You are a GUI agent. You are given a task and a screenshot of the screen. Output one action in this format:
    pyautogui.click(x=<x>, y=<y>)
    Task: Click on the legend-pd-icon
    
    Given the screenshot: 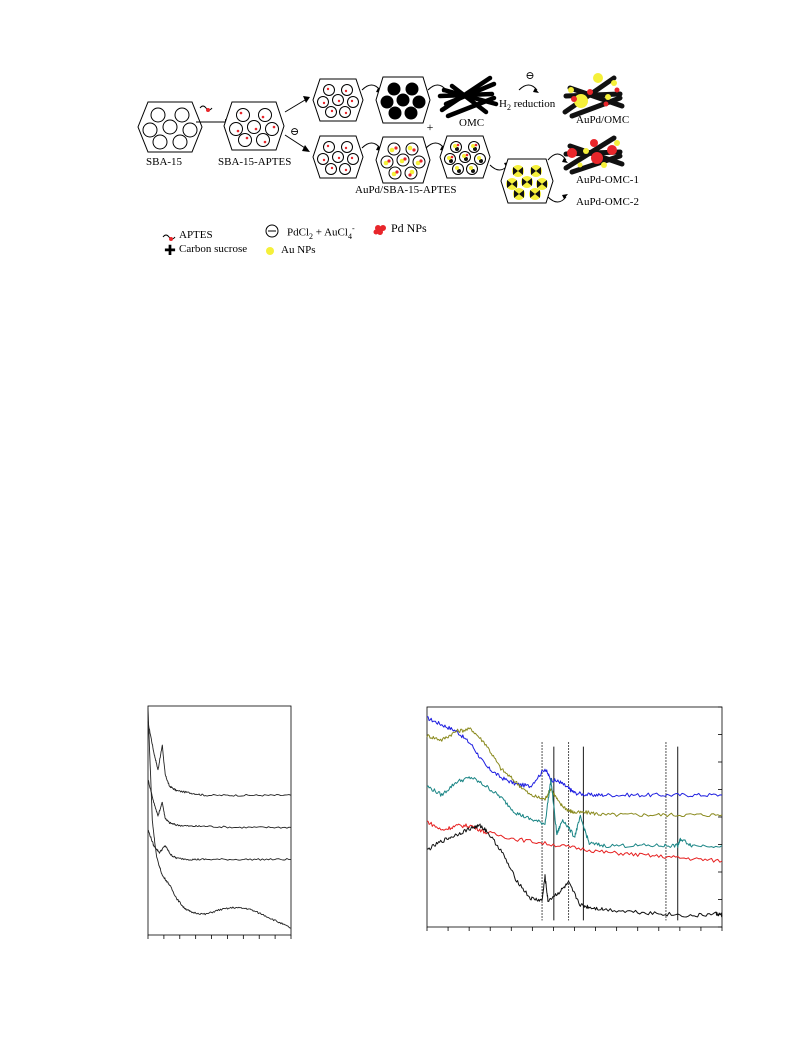 What is the action you would take?
    pyautogui.click(x=379, y=230)
    